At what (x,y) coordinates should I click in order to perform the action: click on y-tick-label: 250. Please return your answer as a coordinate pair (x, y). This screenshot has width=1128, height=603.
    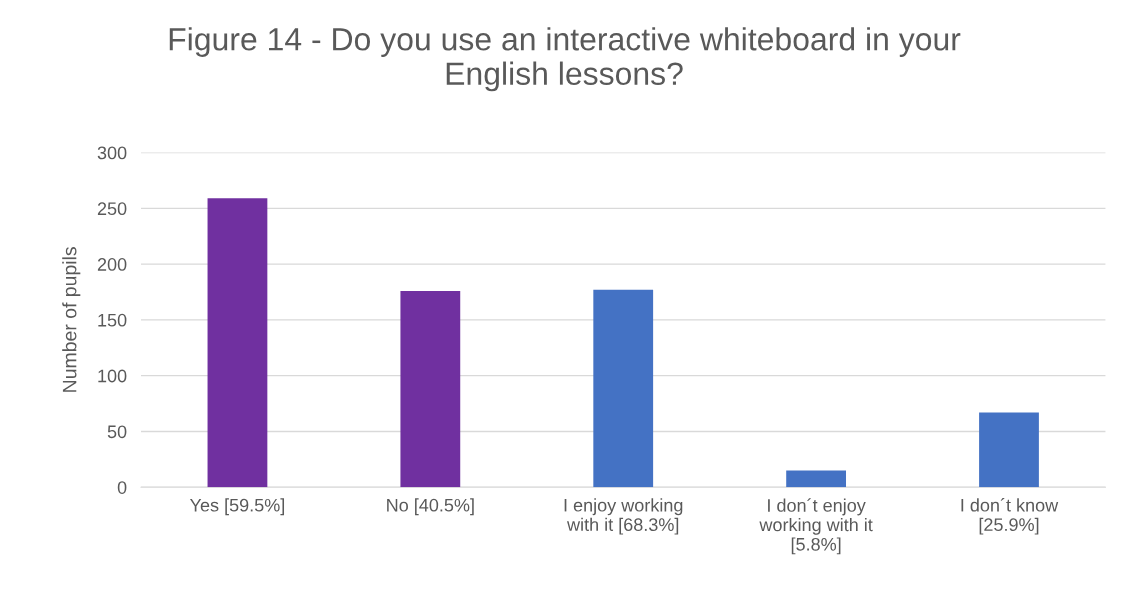
    Looking at the image, I should click on (112, 209).